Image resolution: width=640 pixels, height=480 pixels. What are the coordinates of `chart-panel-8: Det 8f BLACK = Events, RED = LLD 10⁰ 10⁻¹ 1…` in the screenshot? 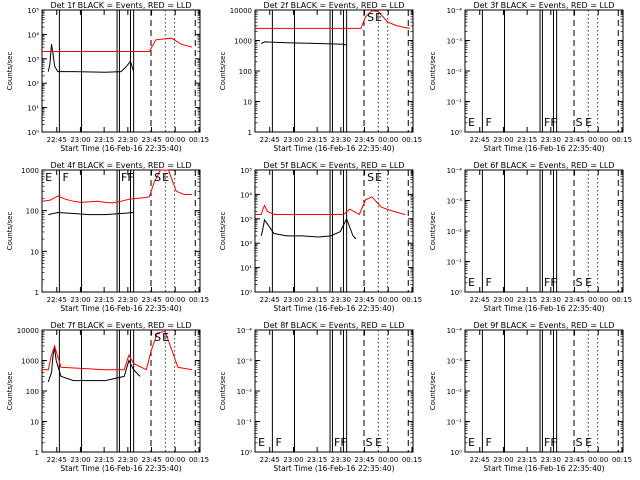 It's located at (320, 397).